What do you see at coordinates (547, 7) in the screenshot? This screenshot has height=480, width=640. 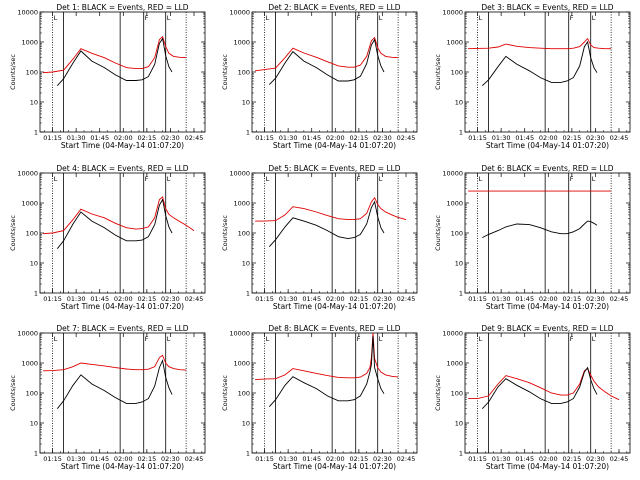 I see `panel-title: Det 3: BLACK = Events, RED = LLD` at bounding box center [547, 7].